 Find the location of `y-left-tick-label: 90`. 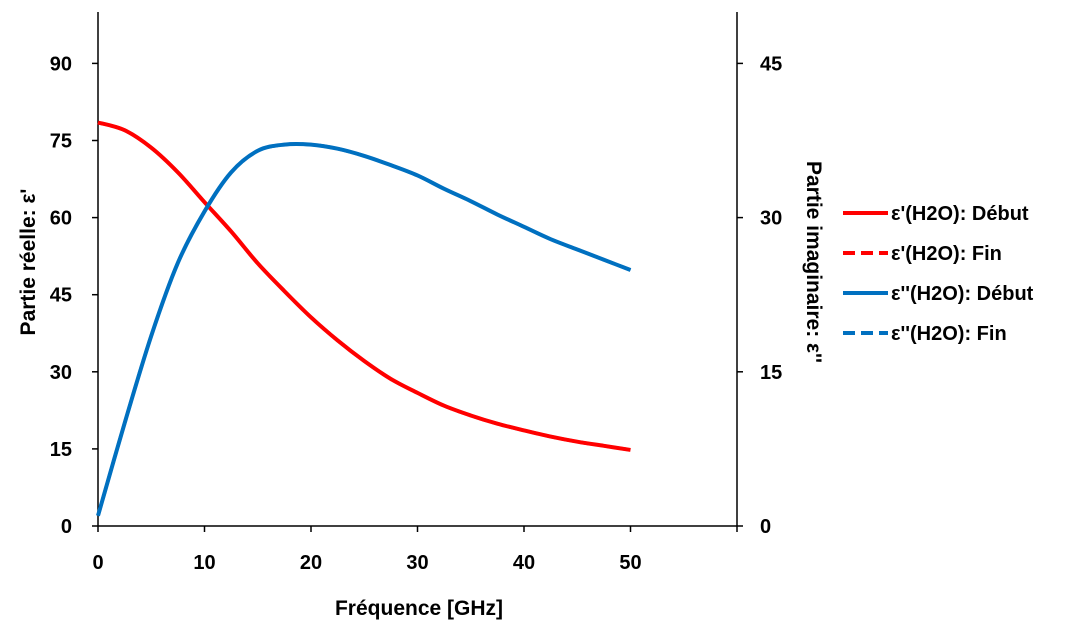

y-left-tick-label: 90 is located at coordinates (61, 64).